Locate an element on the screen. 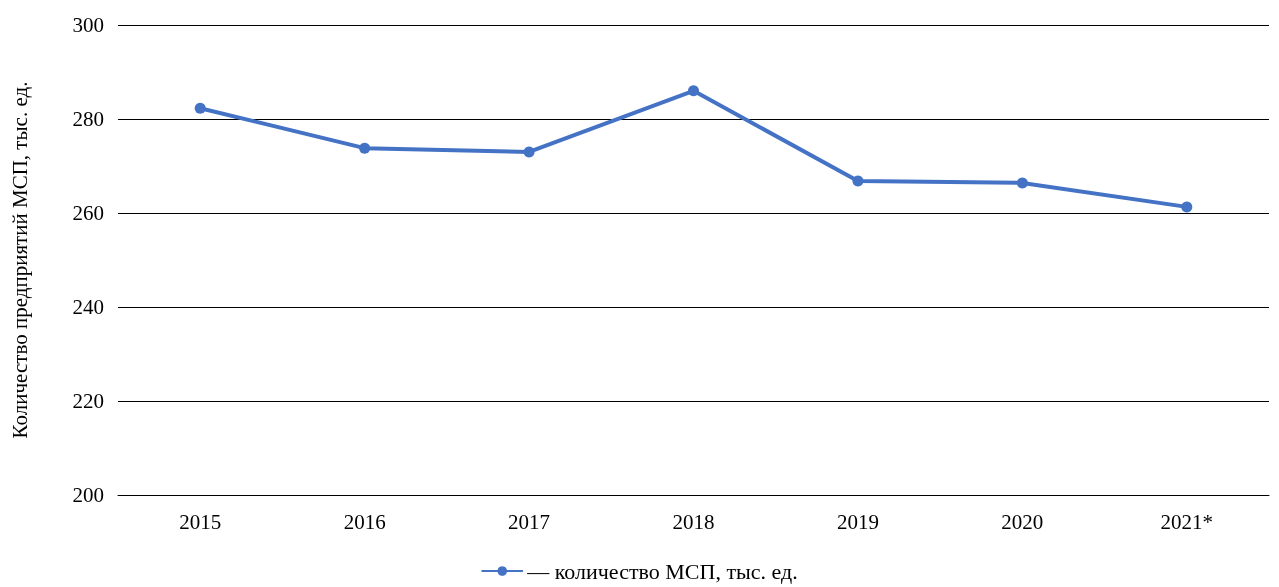  legend-label: — количество МСП, тыс. ед. is located at coordinates (662, 571).